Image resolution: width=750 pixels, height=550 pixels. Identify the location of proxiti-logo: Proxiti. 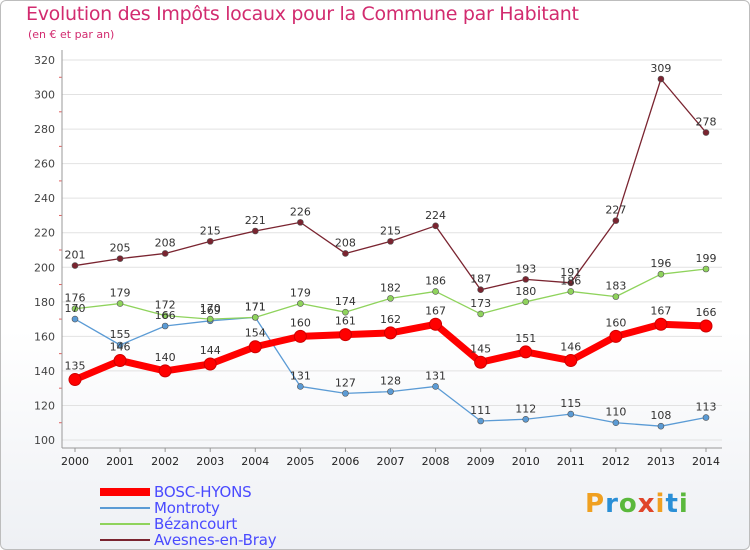
(637, 504).